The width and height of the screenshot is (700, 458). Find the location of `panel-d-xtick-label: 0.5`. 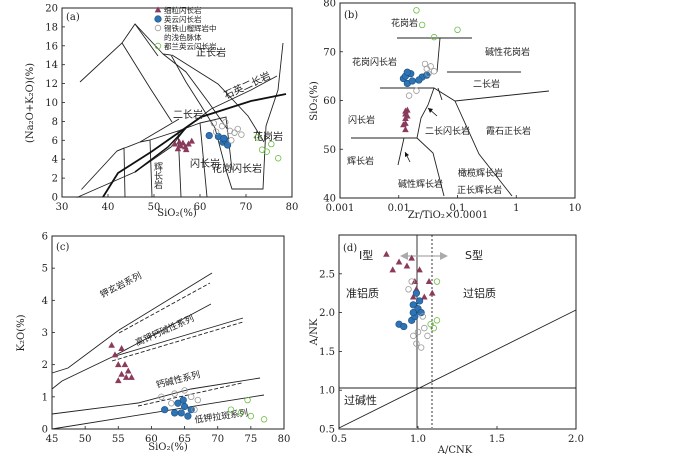

panel-d-xtick-label: 0.5 is located at coordinates (339, 439).